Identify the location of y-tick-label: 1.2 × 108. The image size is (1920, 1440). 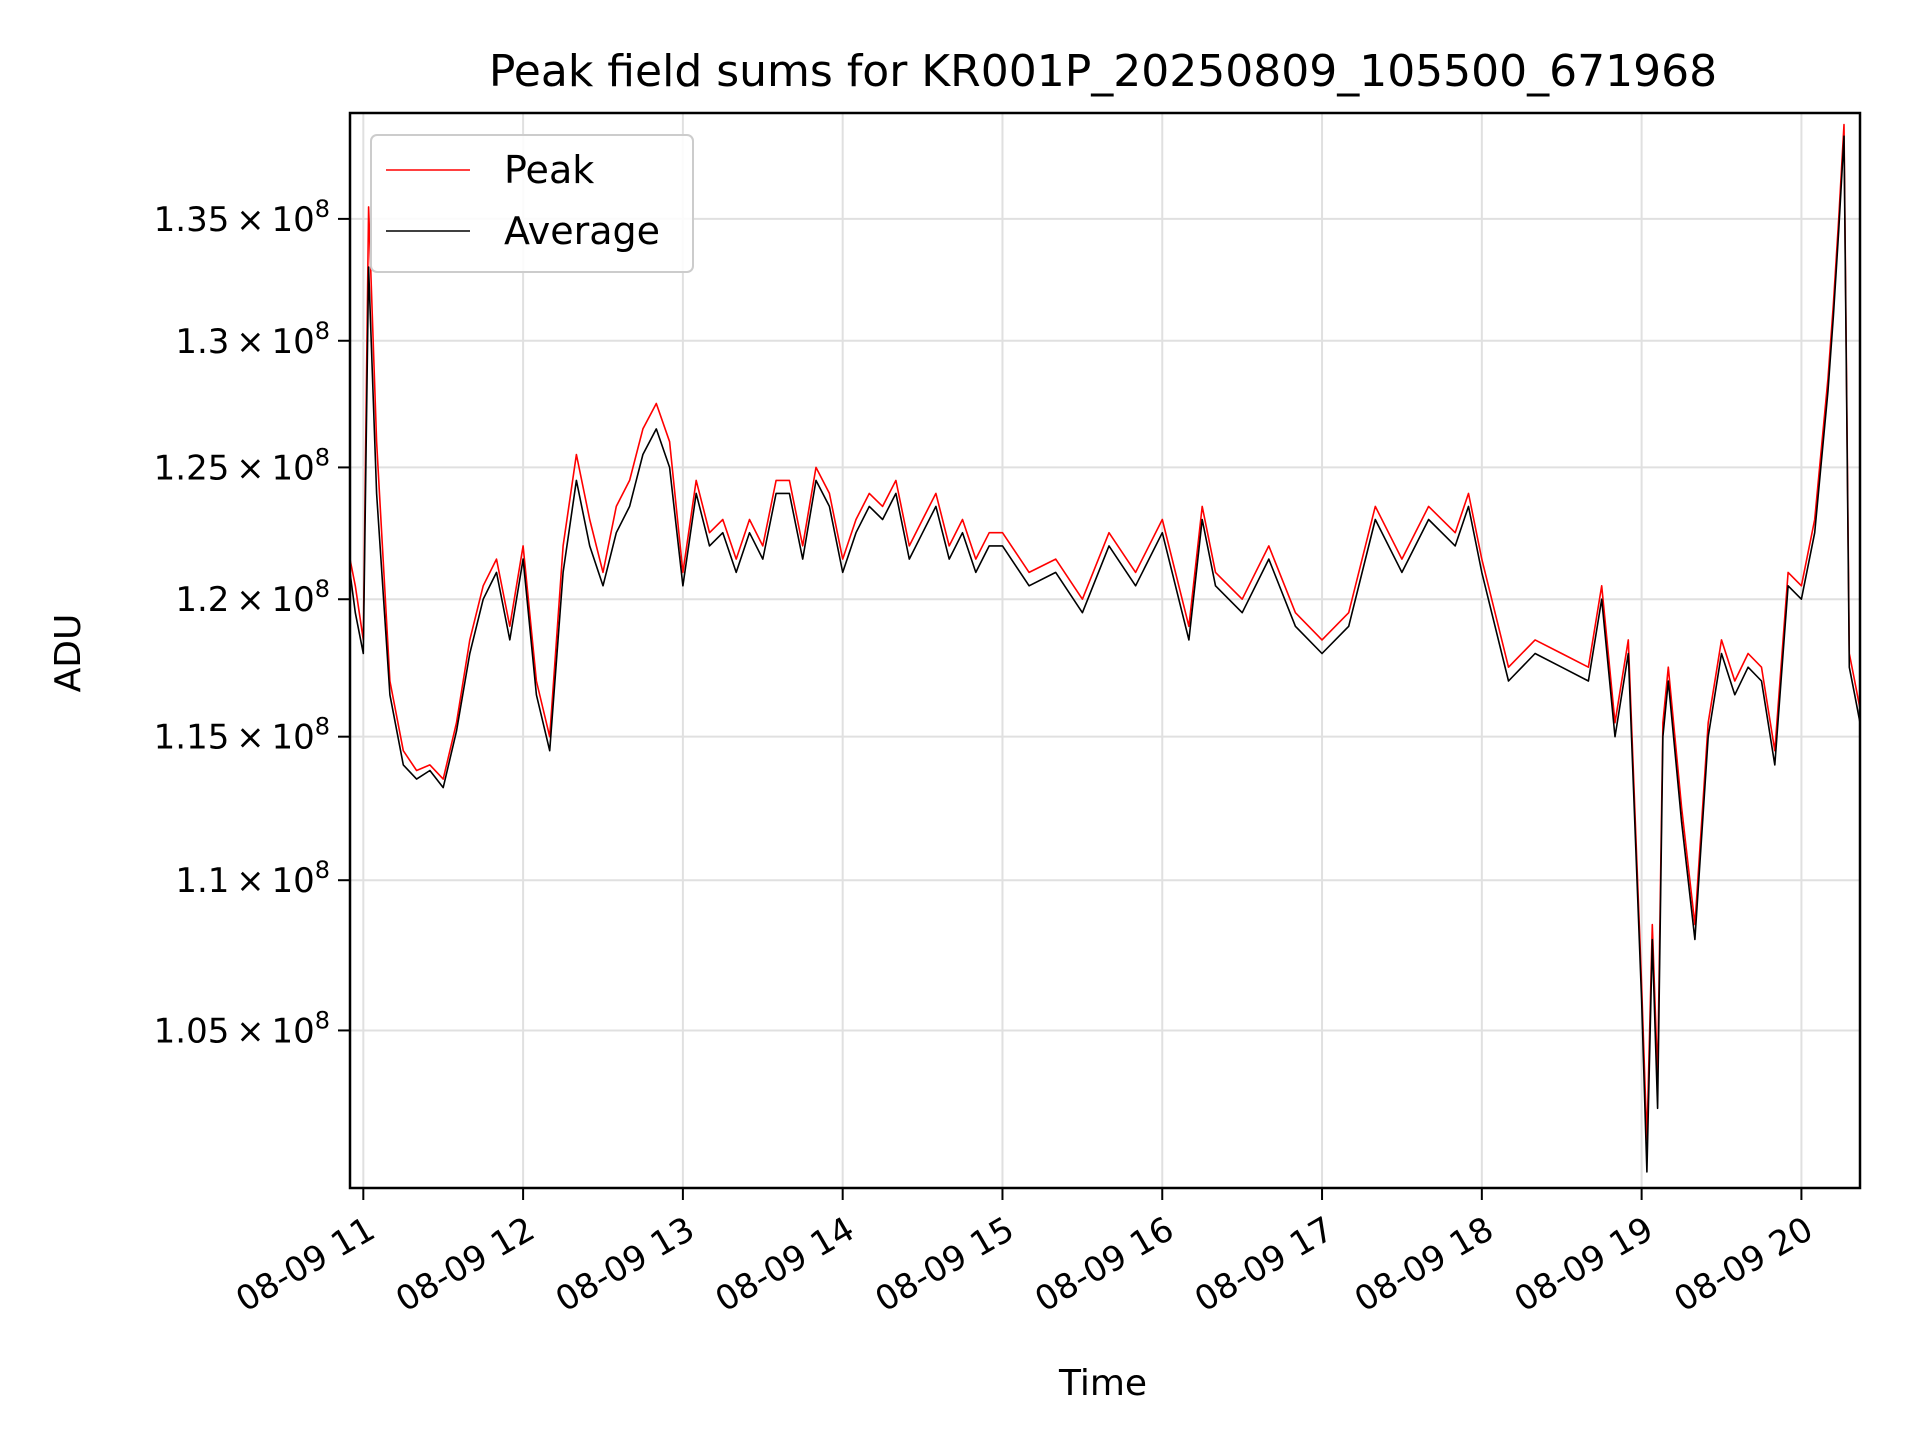
(252, 597).